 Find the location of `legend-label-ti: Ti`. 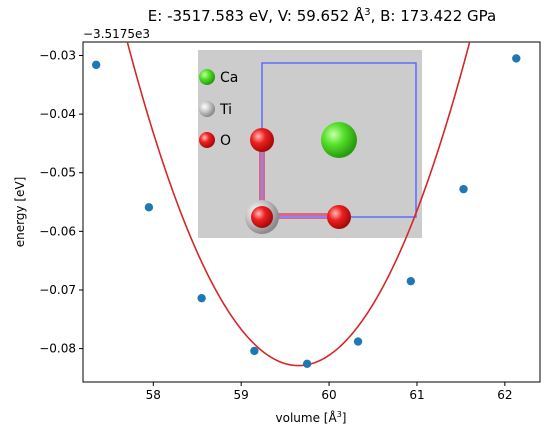

legend-label-ti: Ti is located at coordinates (225, 110).